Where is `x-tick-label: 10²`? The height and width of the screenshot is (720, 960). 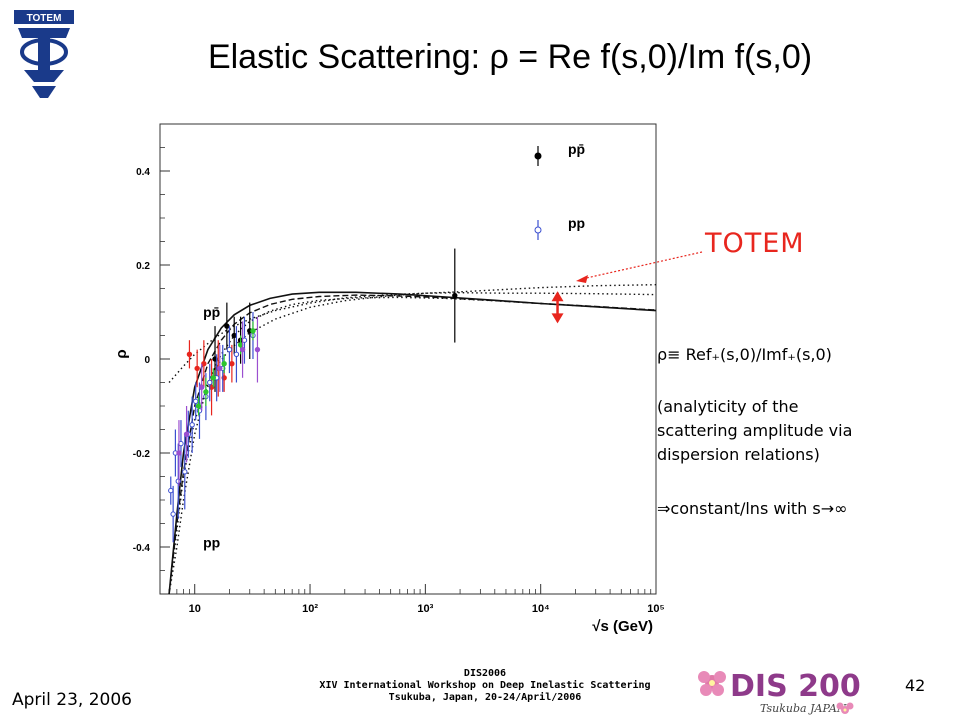 x-tick-label: 10² is located at coordinates (310, 609).